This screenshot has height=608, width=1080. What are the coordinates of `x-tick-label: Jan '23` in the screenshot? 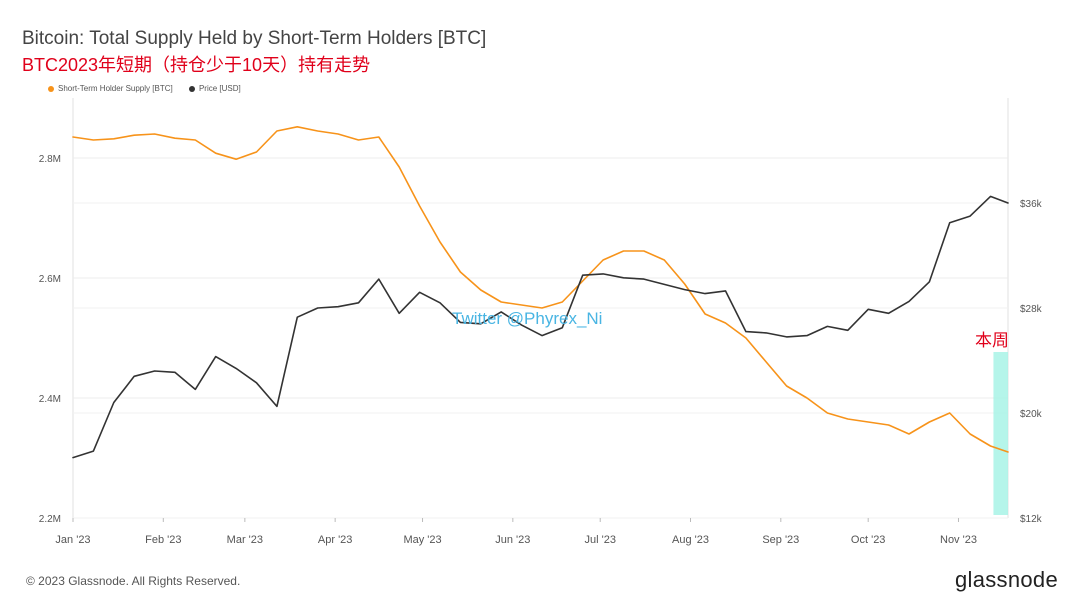 It's located at (72, 540).